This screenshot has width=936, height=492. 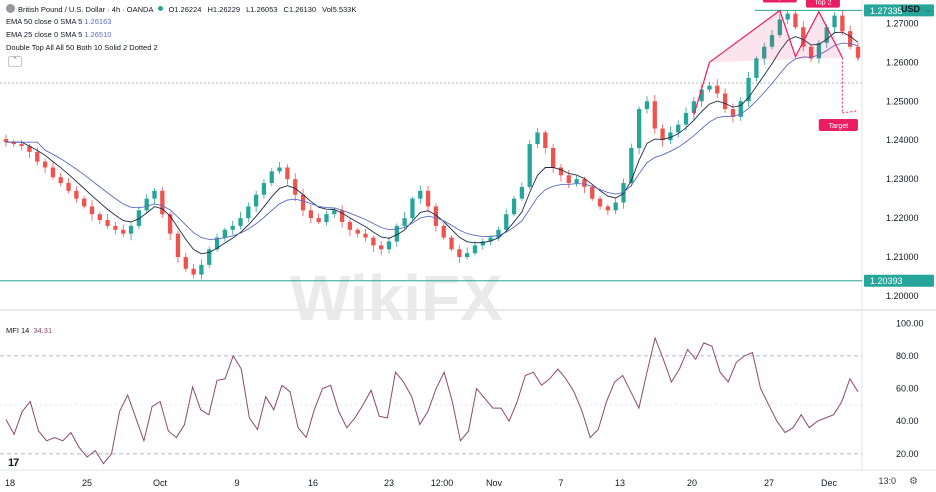 I want to click on mfi-value: 34.31, so click(x=43, y=330).